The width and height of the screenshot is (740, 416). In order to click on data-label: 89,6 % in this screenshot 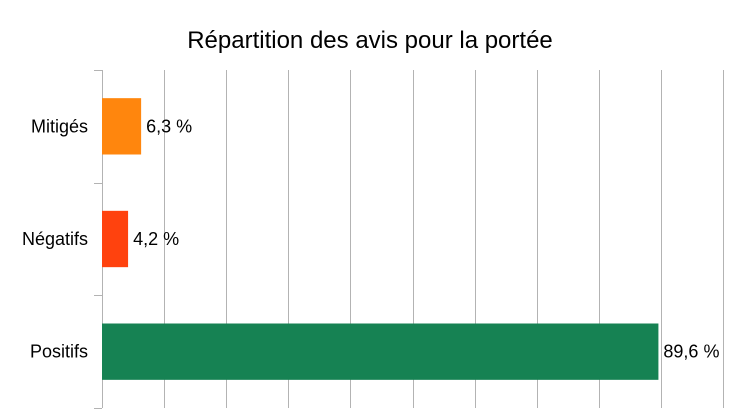, I will do `click(691, 352)`.